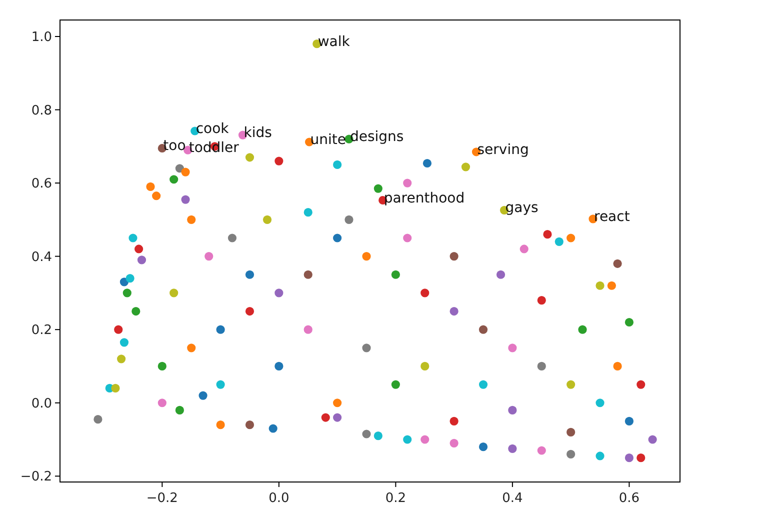 This screenshot has height=513, width=760. What do you see at coordinates (629, 498) in the screenshot?
I see `x-tick-label: 0.6` at bounding box center [629, 498].